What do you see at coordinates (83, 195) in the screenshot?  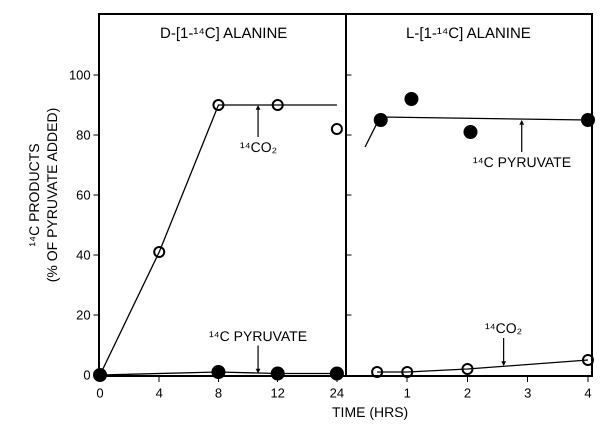 I see `y-tick-label: 60` at bounding box center [83, 195].